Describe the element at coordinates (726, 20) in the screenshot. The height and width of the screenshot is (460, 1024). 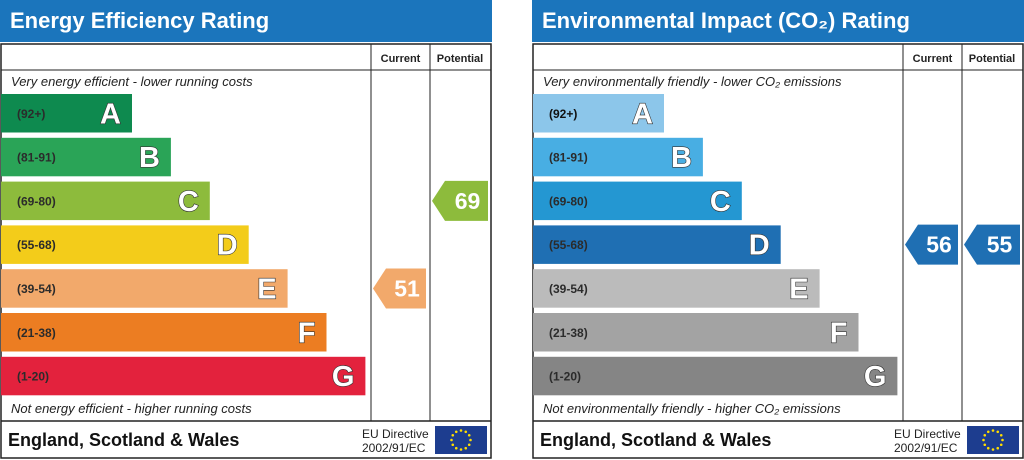
I see `chart-title: Environmental Impact (CO₂) Rating` at that location.